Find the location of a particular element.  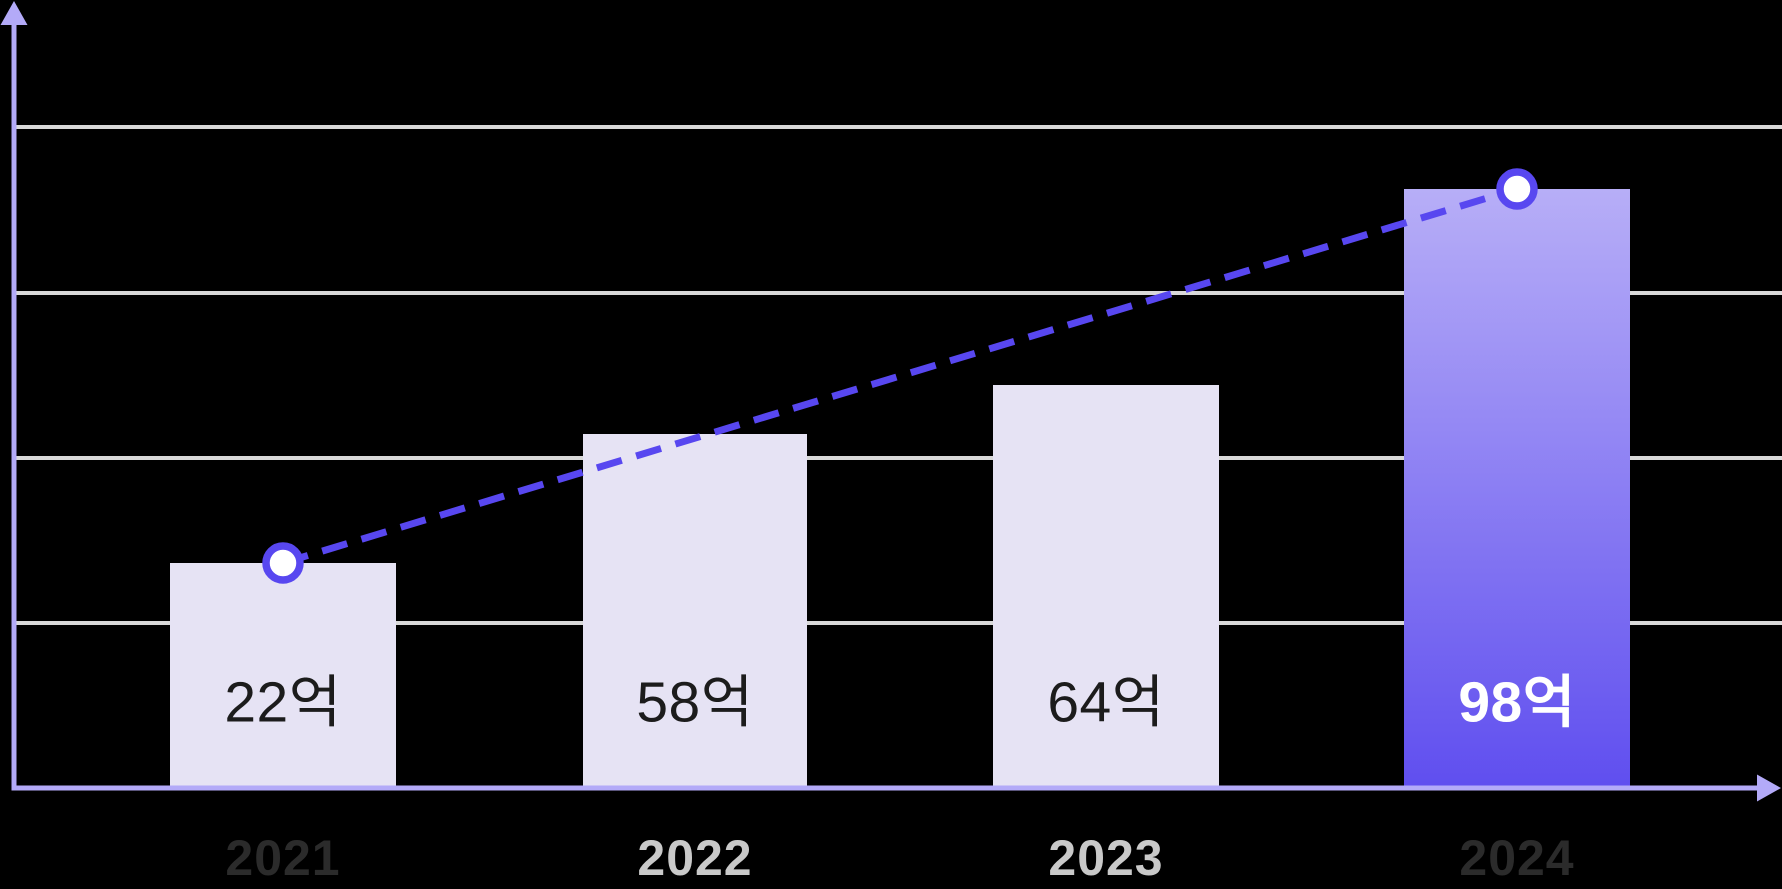

bar-2023 is located at coordinates (1106, 587).